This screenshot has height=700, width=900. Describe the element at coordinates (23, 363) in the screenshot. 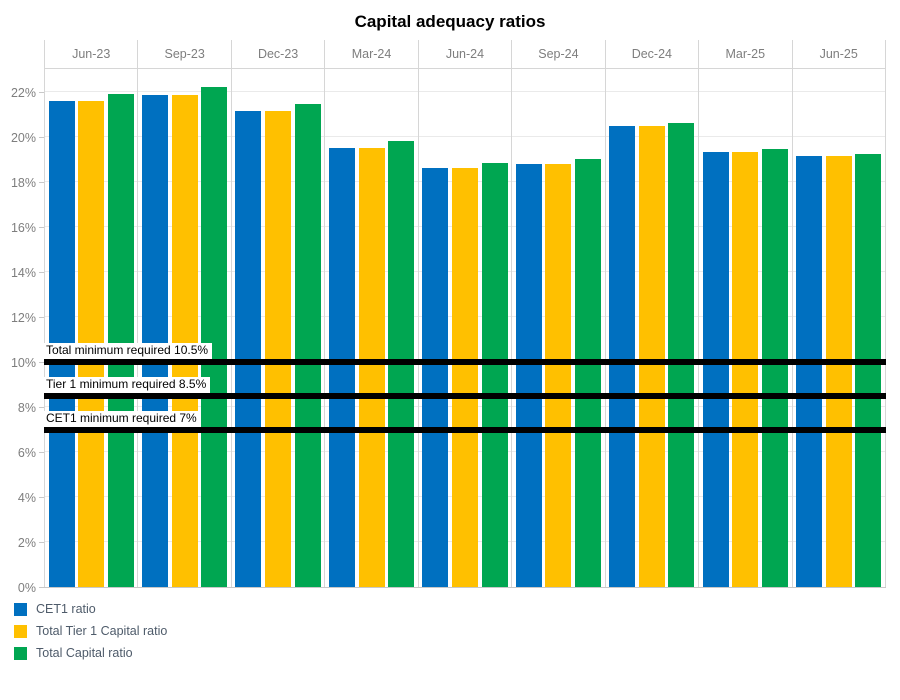

I see `y-axis-label-10: 10%` at that location.